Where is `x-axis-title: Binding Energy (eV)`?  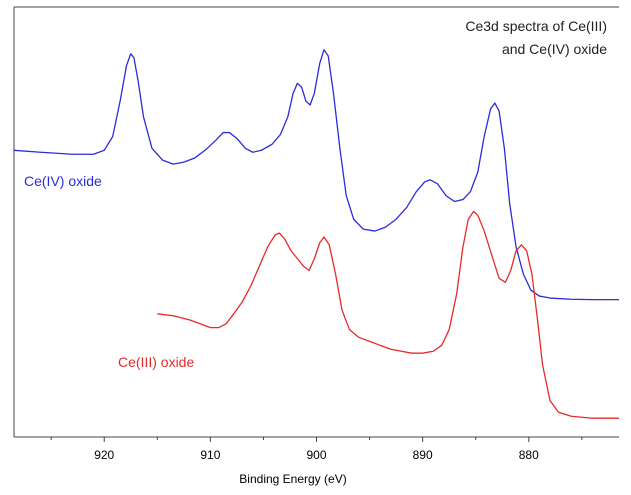
x-axis-title: Binding Energy (eV) is located at coordinates (292, 479).